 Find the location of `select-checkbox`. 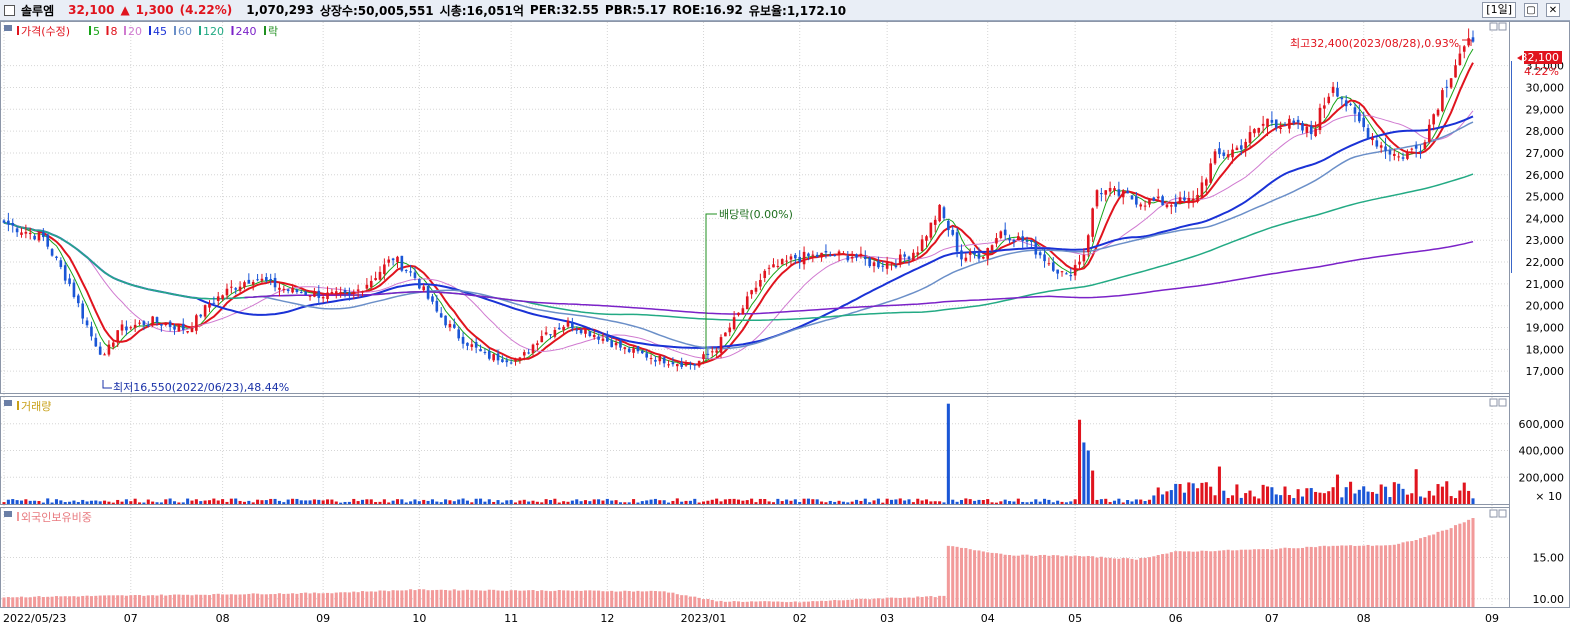

select-checkbox is located at coordinates (9, 10).